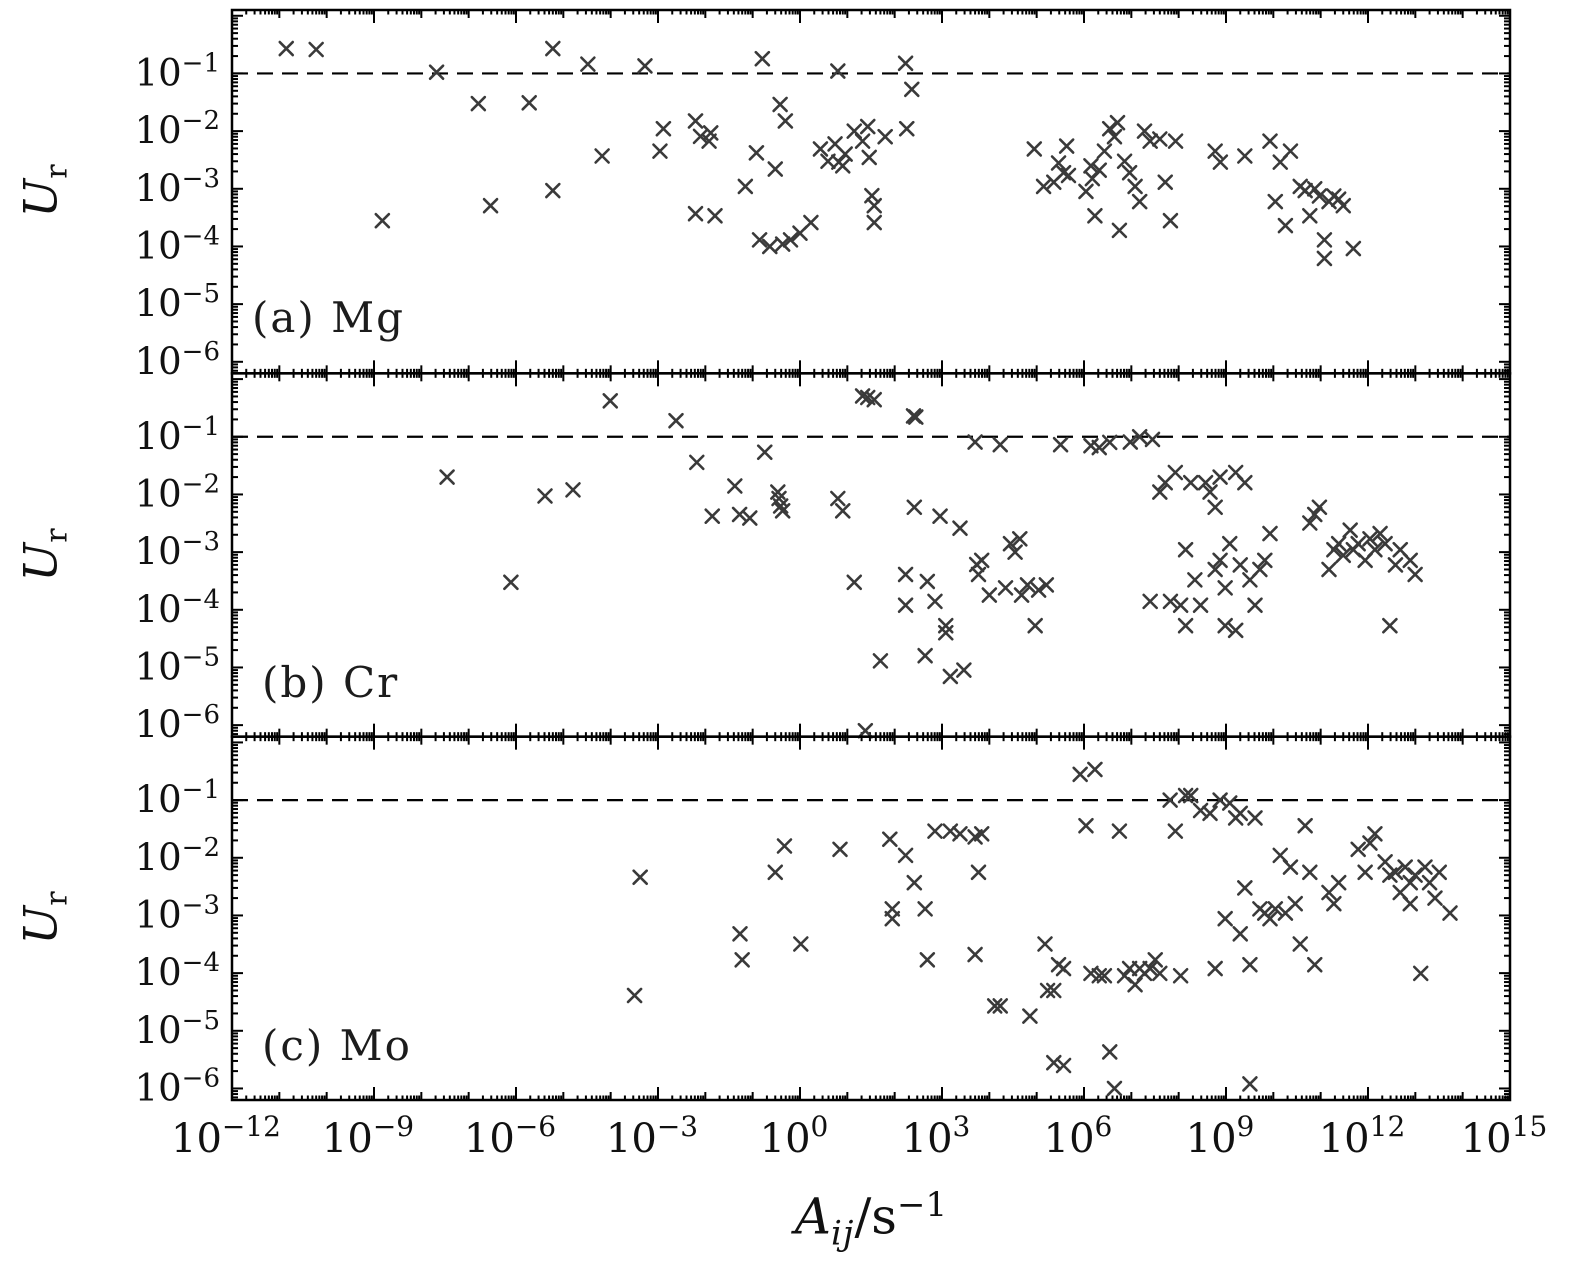 The width and height of the screenshot is (1575, 1270). Describe the element at coordinates (177, 71) in the screenshot. I see `svg-text: 10⁻¹` at that location.